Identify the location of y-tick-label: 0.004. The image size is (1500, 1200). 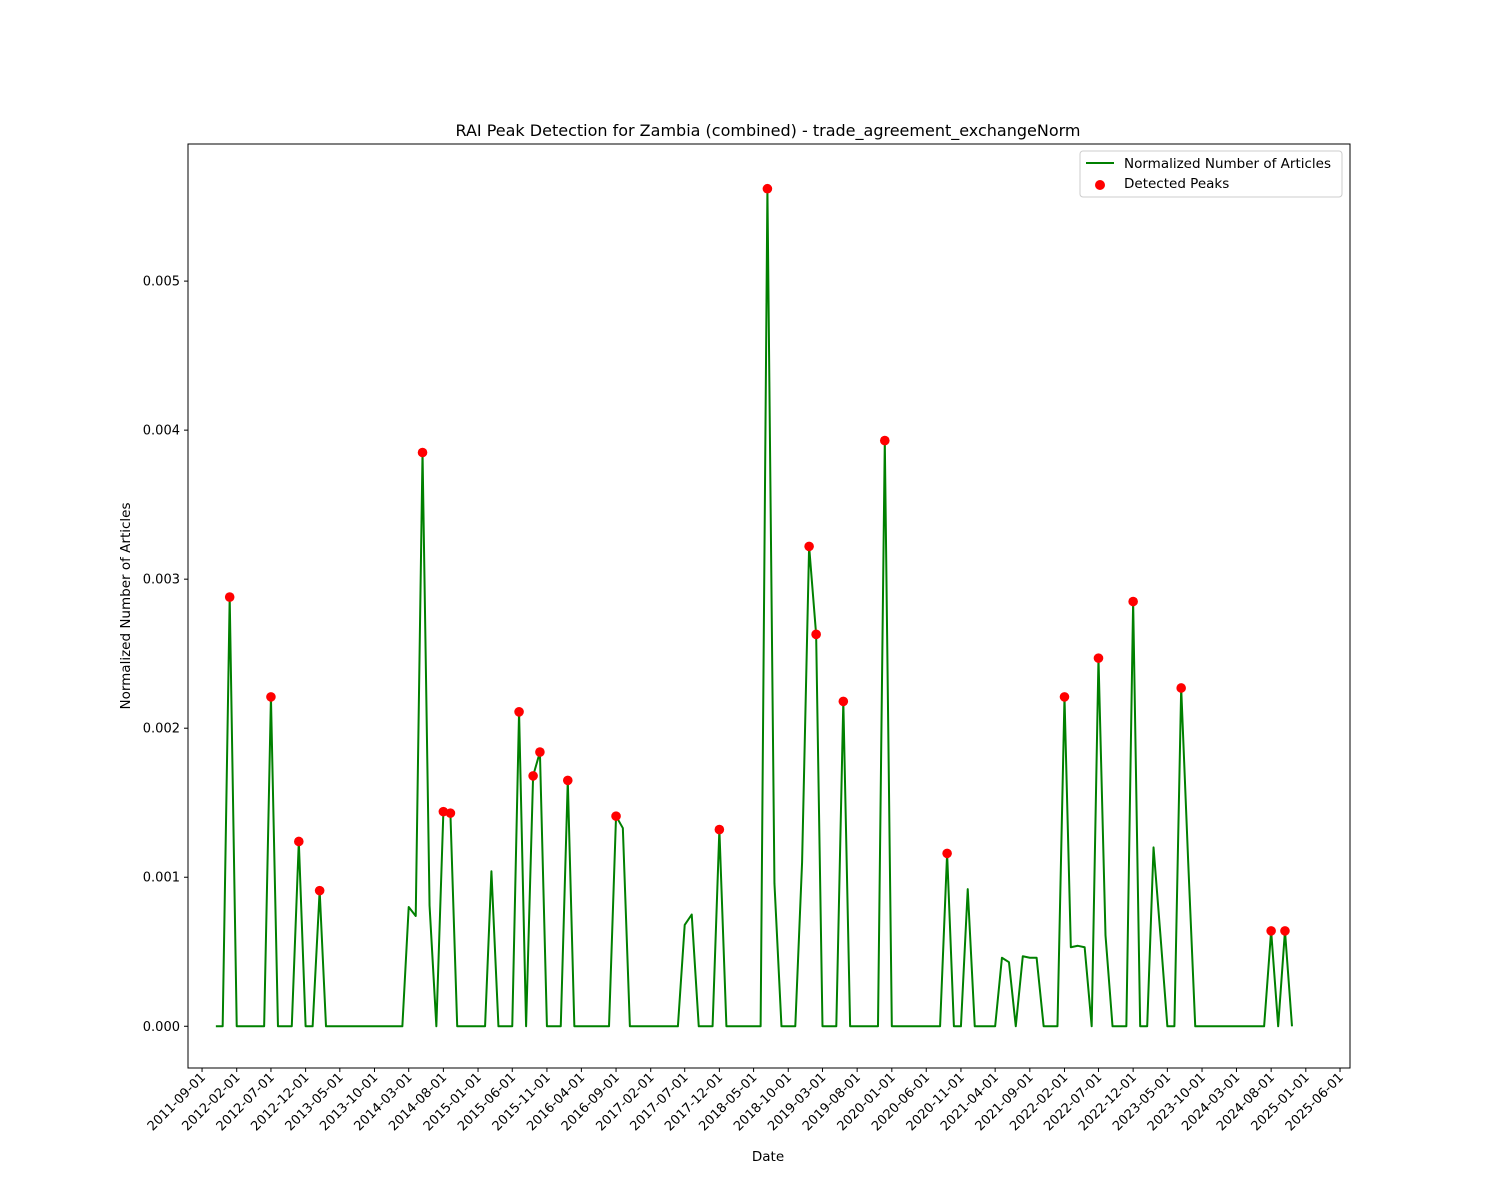
(161, 431).